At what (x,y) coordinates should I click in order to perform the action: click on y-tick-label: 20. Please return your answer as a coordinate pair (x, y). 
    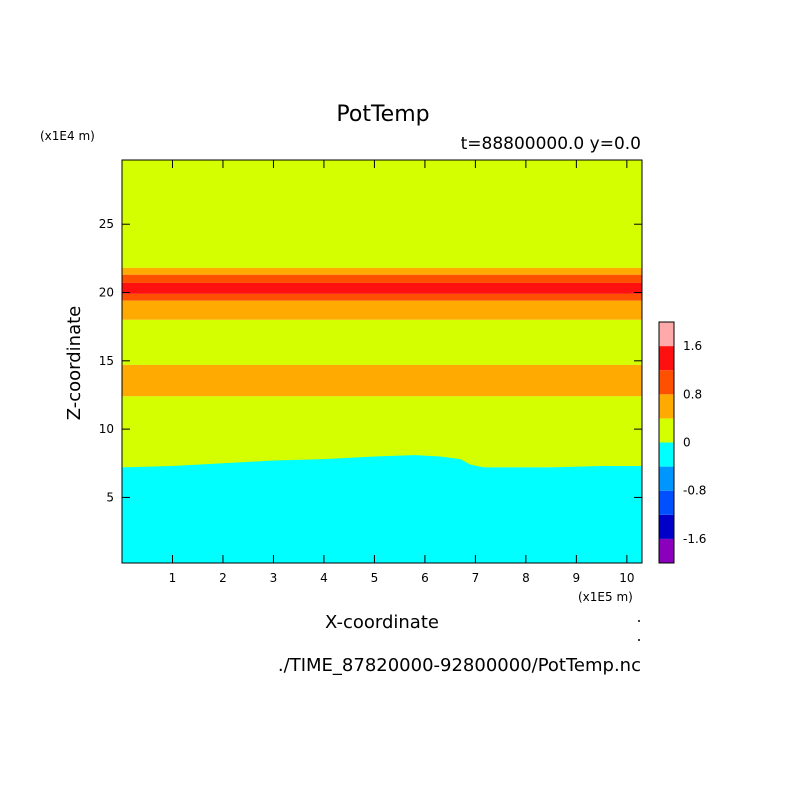
    Looking at the image, I should click on (106, 293).